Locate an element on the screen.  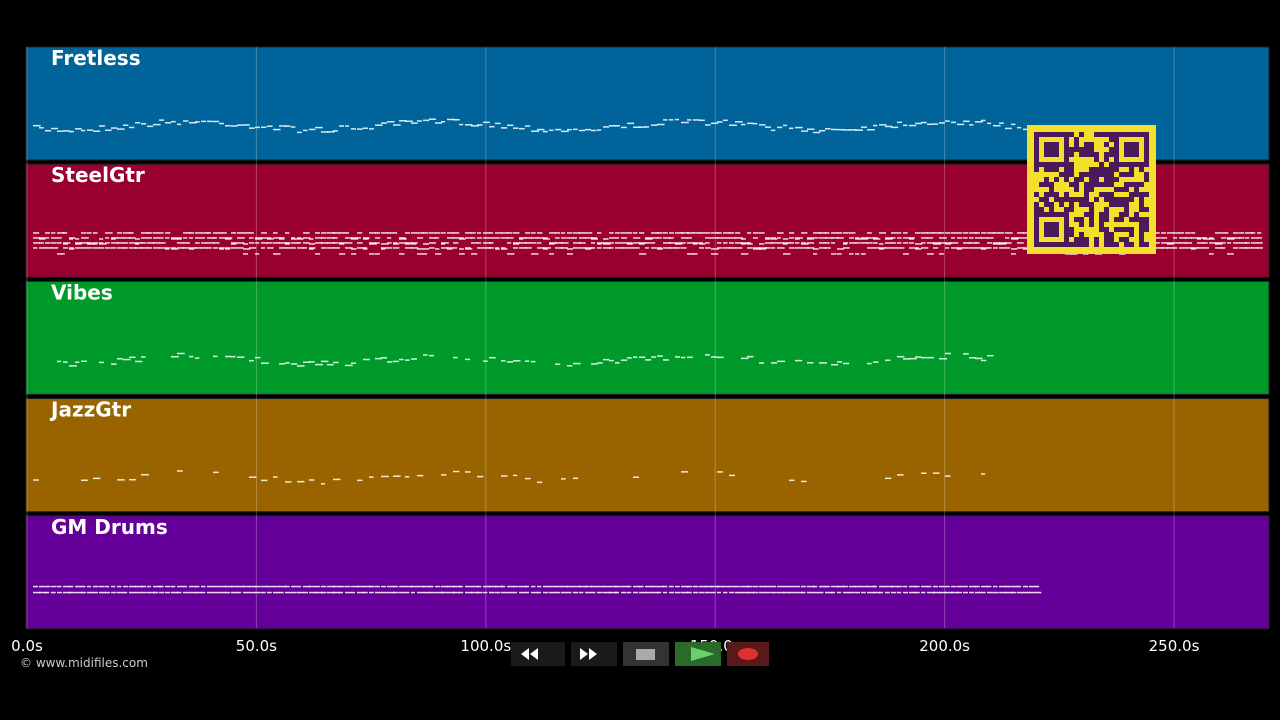
controls is located at coordinates (640, 654).